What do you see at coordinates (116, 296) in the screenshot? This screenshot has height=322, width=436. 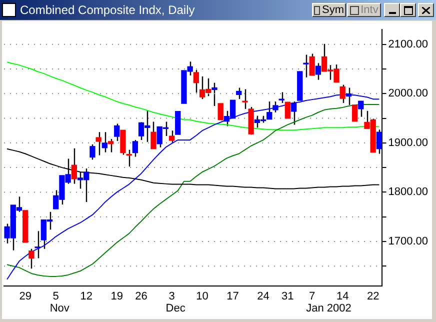 I see `x-tick-label: 19` at bounding box center [116, 296].